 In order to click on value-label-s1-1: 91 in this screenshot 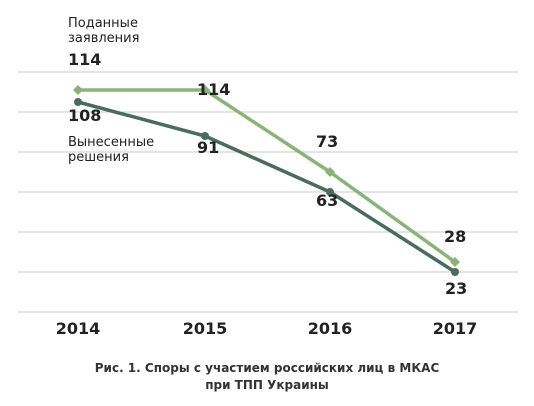, I will do `click(208, 147)`.